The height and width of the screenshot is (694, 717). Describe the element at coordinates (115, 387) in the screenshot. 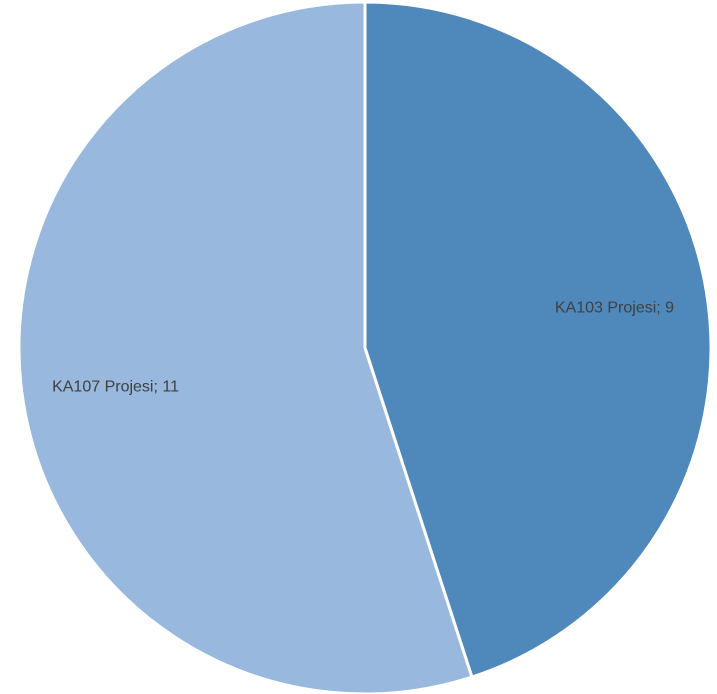

I see `data-label: KA107 Projesi; 11` at that location.